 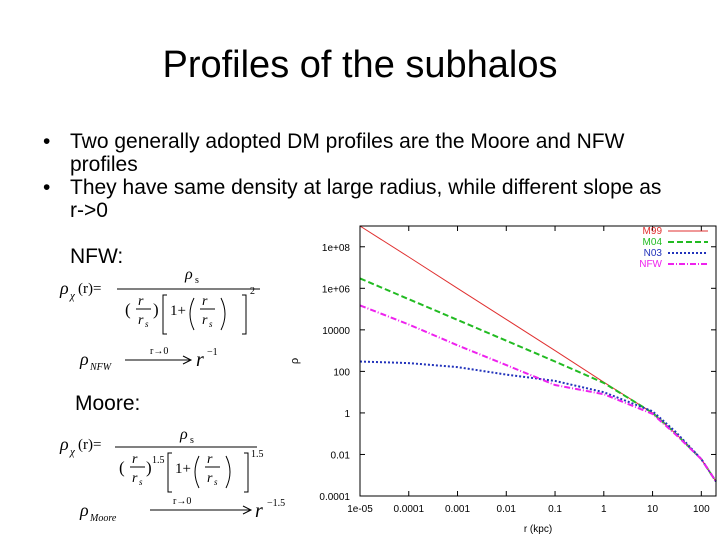 What do you see at coordinates (276, 503) in the screenshot?
I see `exponent: −1.5` at bounding box center [276, 503].